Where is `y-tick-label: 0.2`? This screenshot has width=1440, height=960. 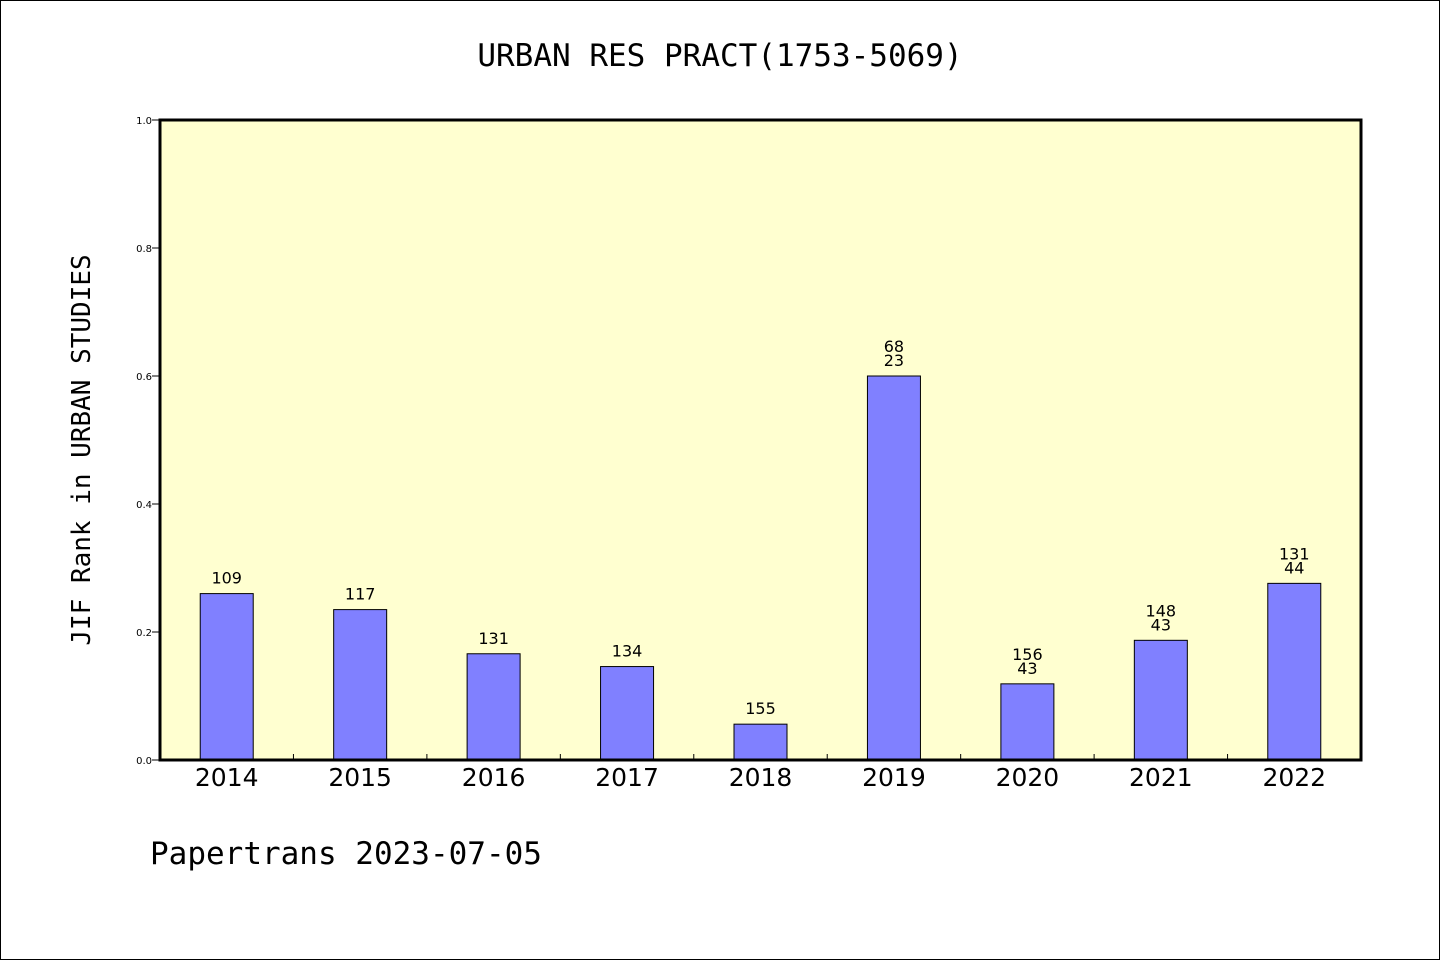
y-tick-label: 0.2 is located at coordinates (144, 633).